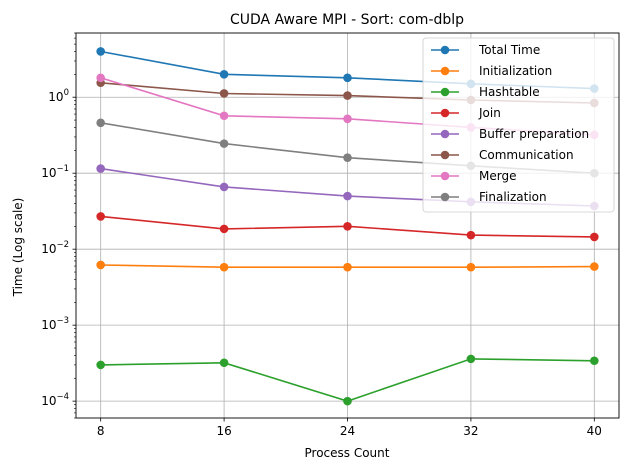 The image size is (630, 470). Describe the element at coordinates (55, 172) in the screenshot. I see `y-tick-label: 10⁻¹` at that location.